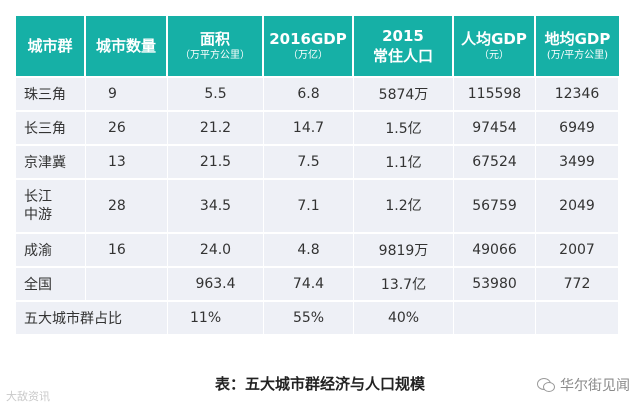  What do you see at coordinates (127, 205) in the screenshot?
I see `cell-count: 28` at bounding box center [127, 205].